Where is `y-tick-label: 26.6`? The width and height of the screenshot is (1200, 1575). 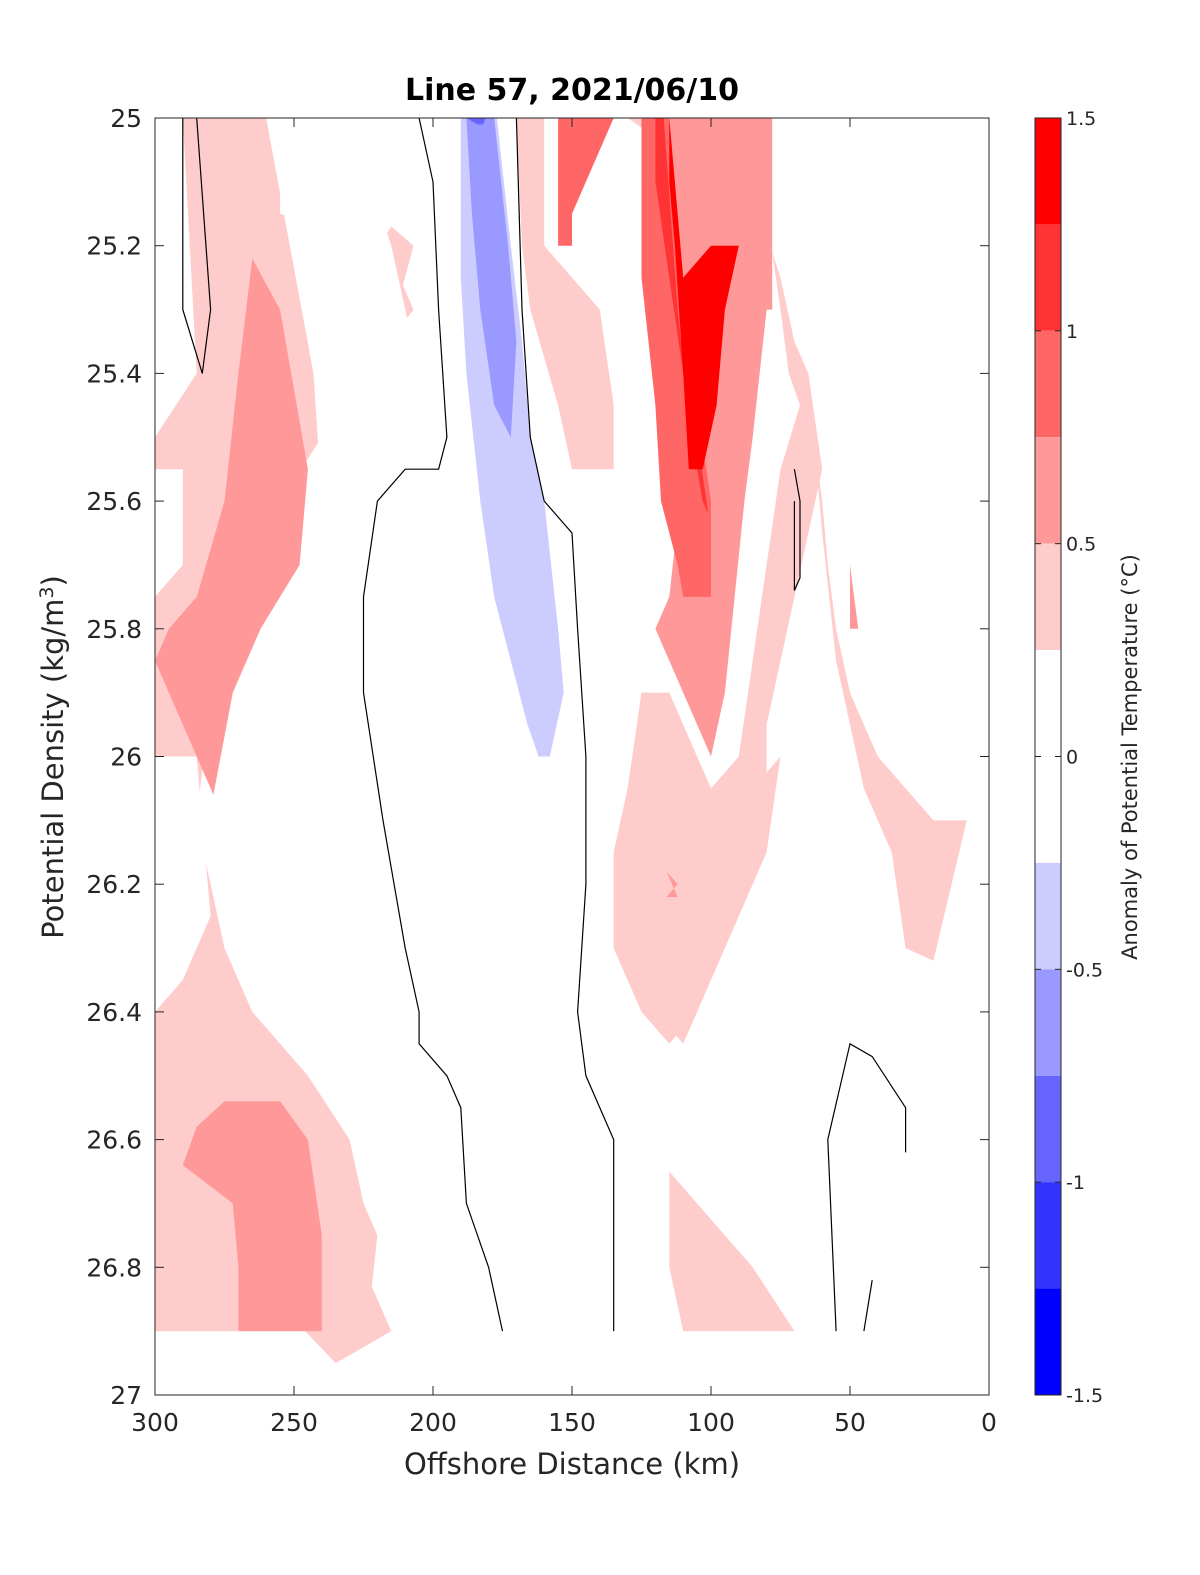 y-tick-label: 26.6 is located at coordinates (114, 1140).